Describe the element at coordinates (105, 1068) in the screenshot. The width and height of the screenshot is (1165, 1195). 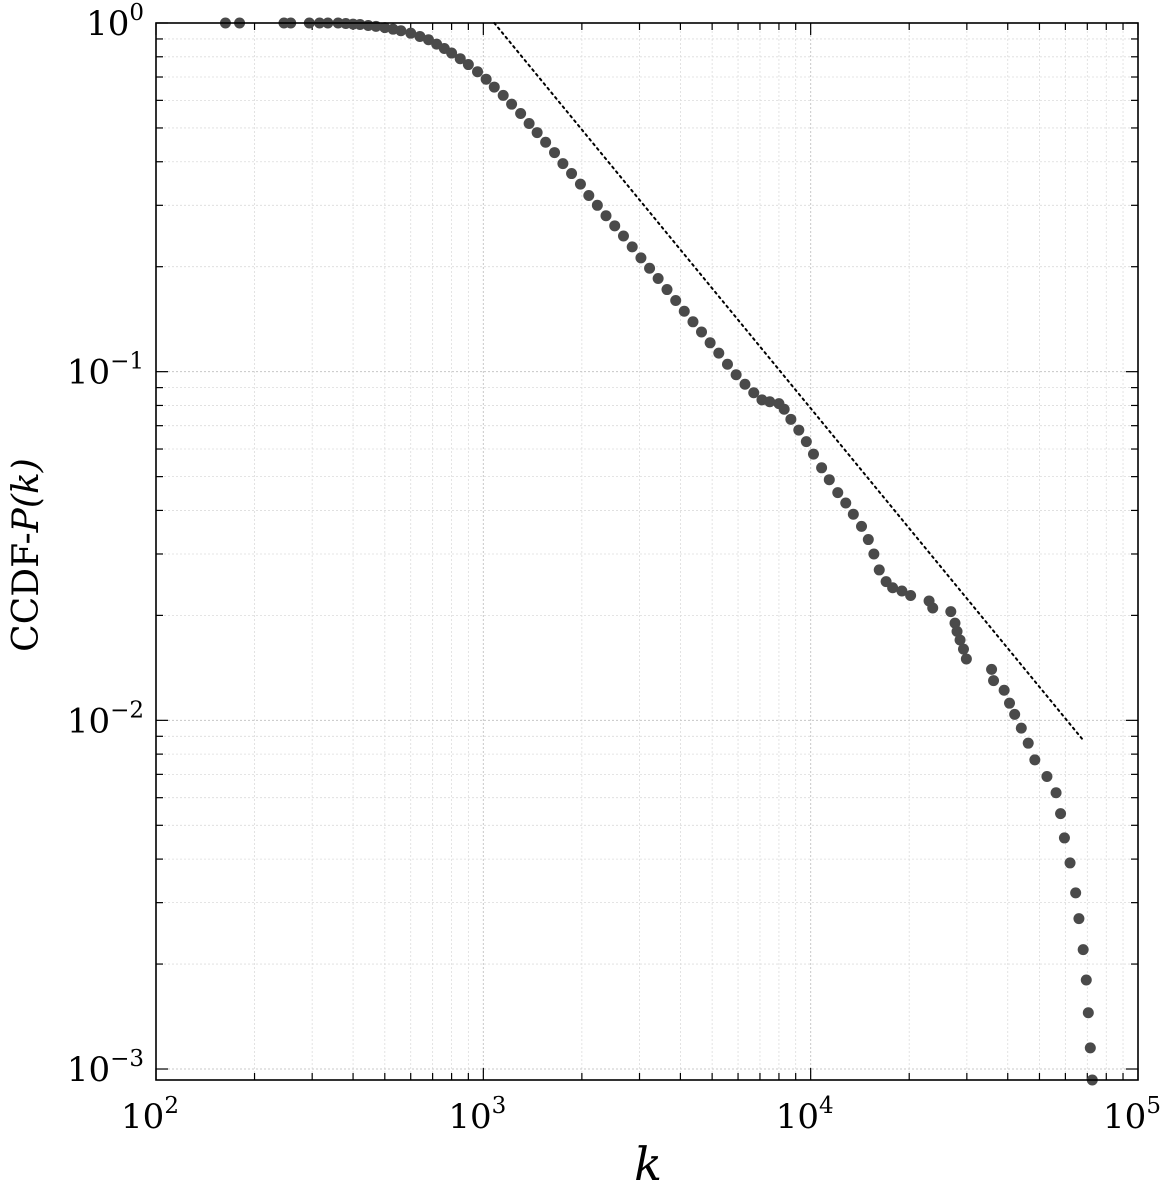
I see `y-tick-label: 10⁻³` at that location.